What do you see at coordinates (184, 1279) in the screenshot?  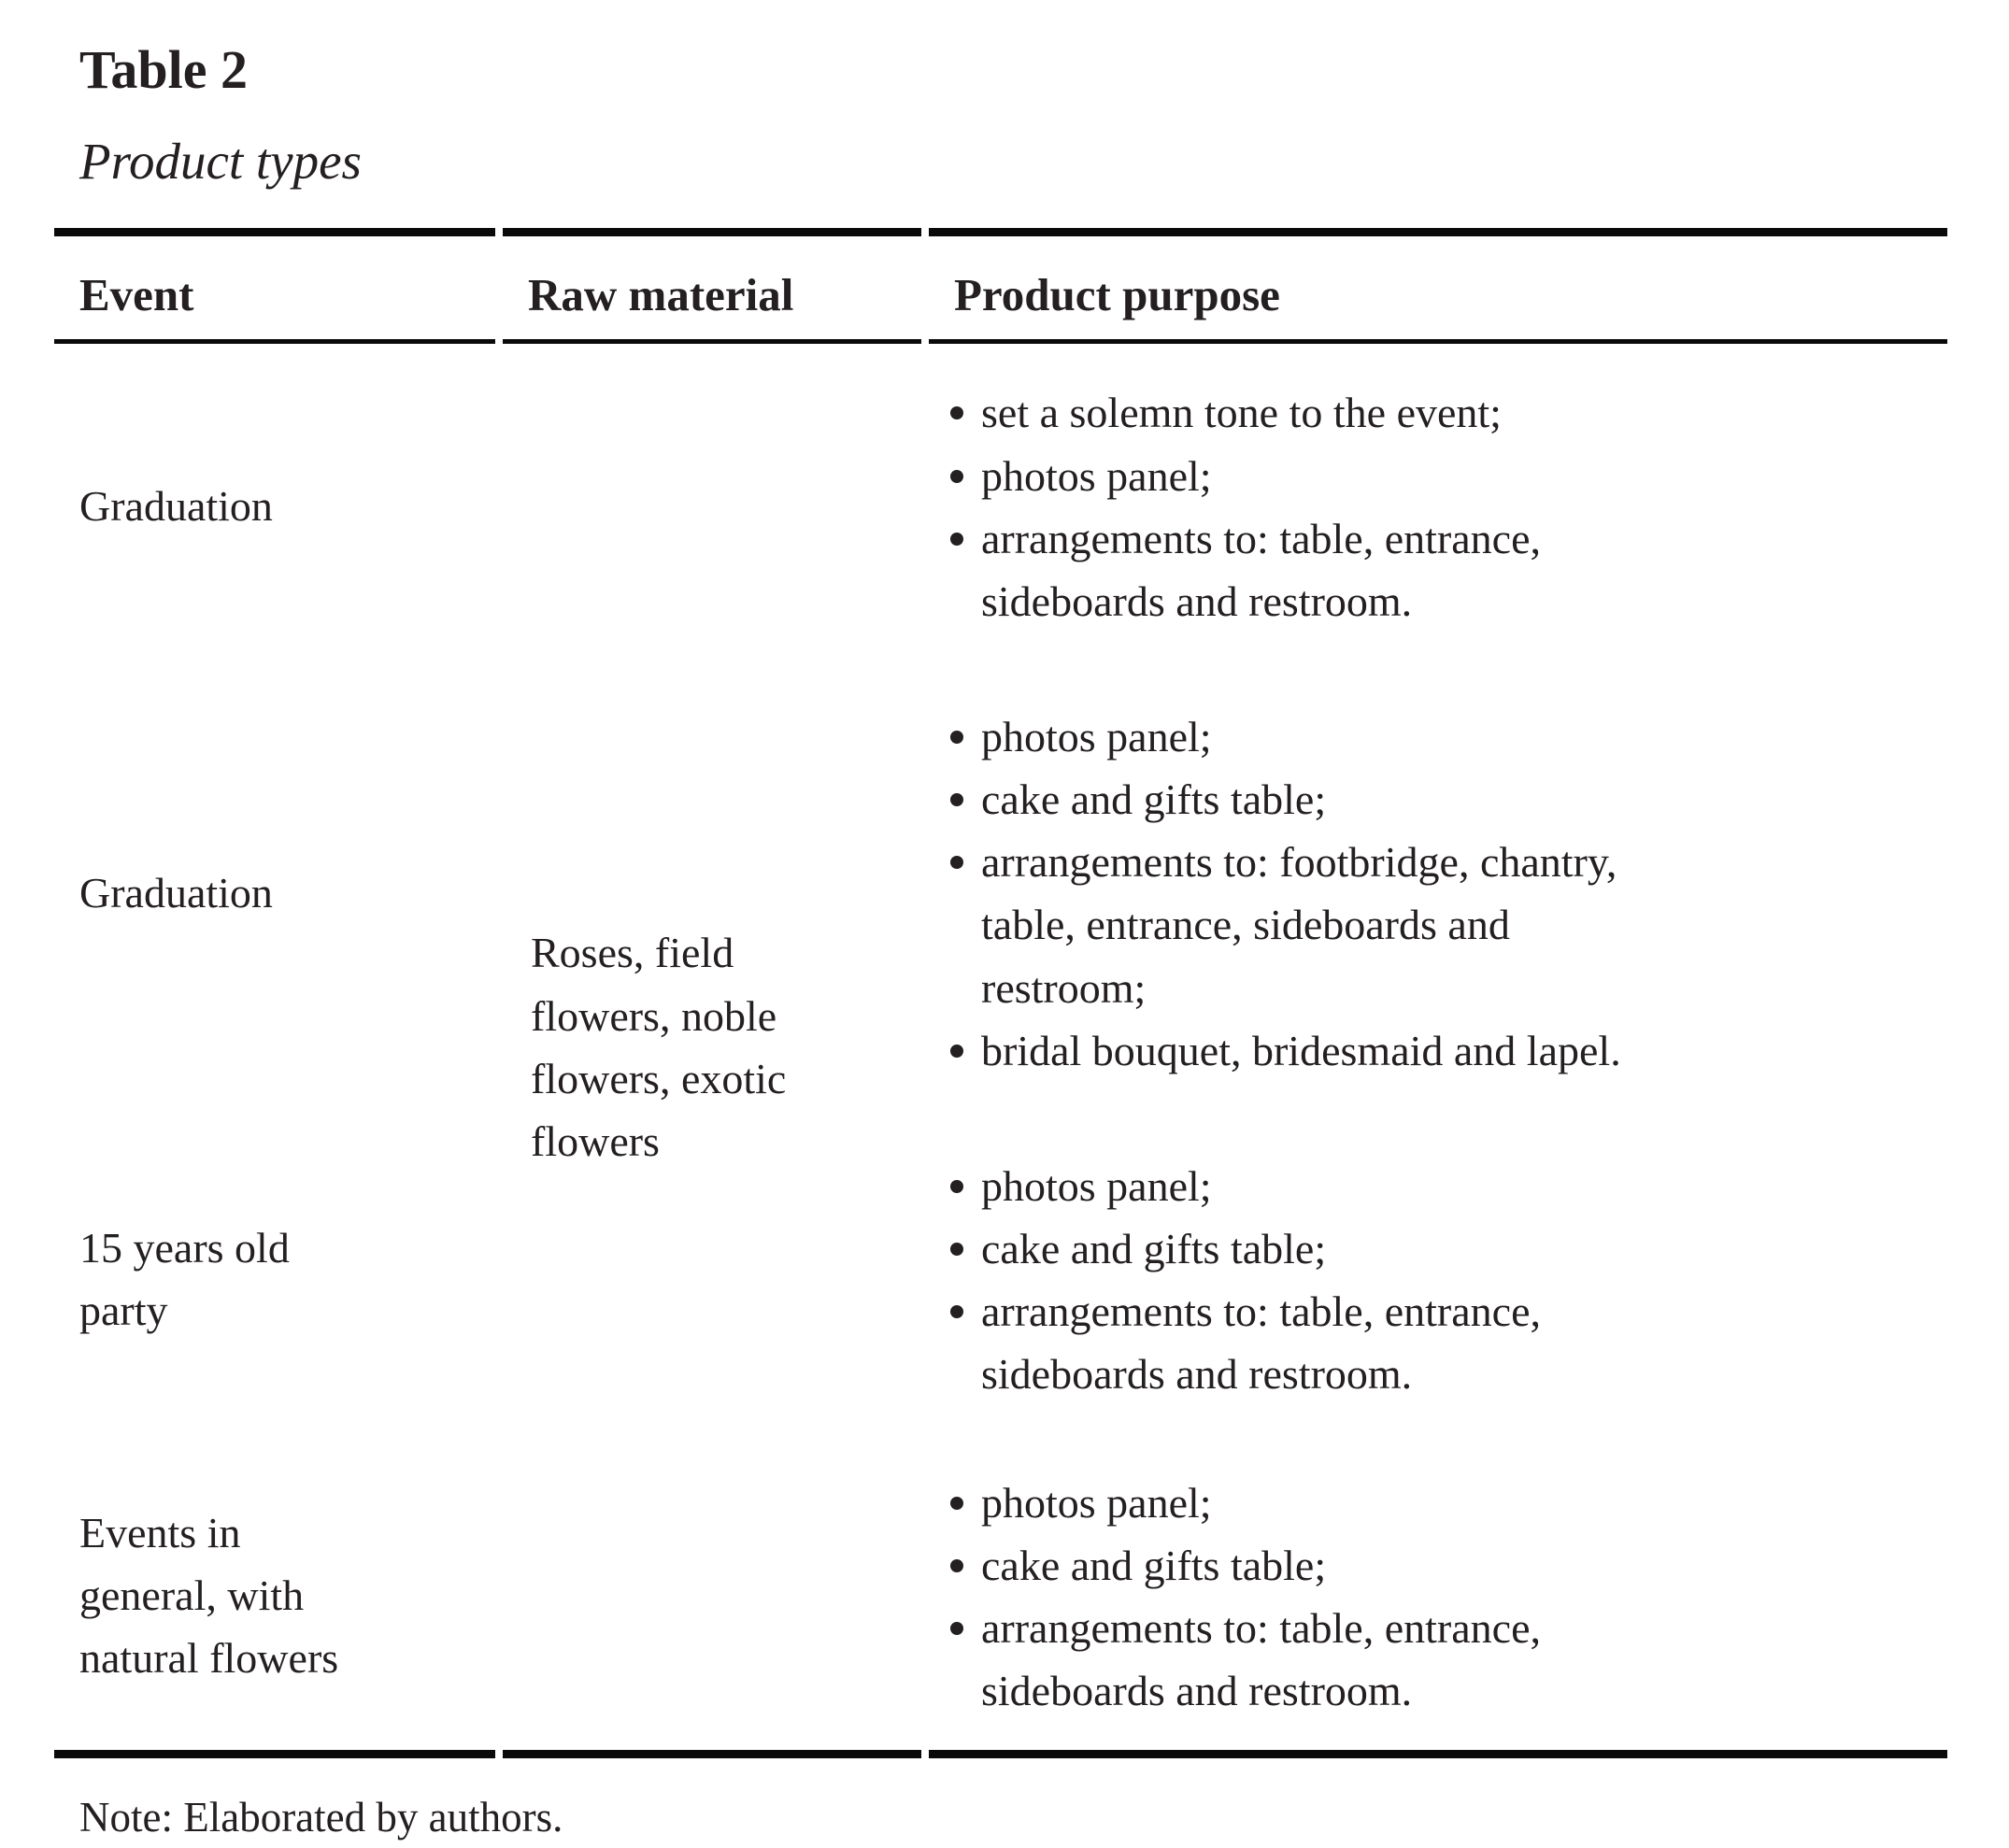 I see `event-cell: 15 years old party` at bounding box center [184, 1279].